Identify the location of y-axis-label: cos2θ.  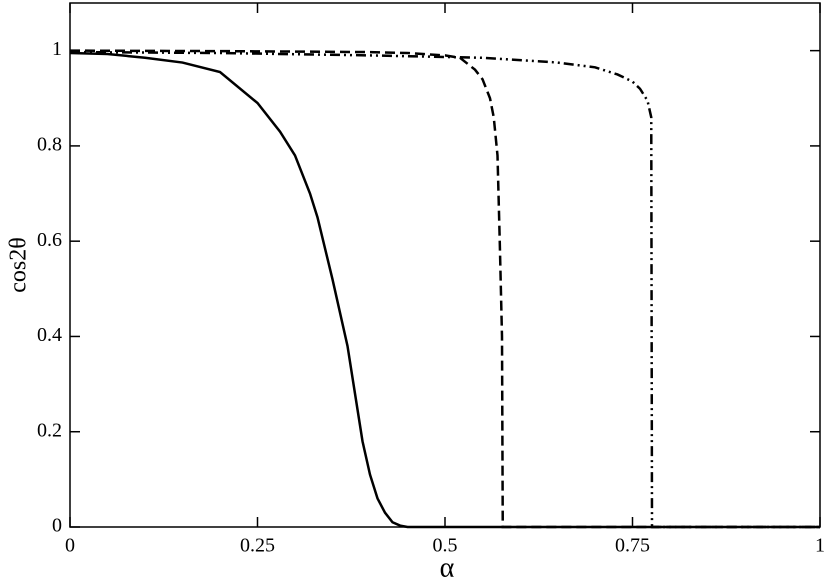
(19, 265).